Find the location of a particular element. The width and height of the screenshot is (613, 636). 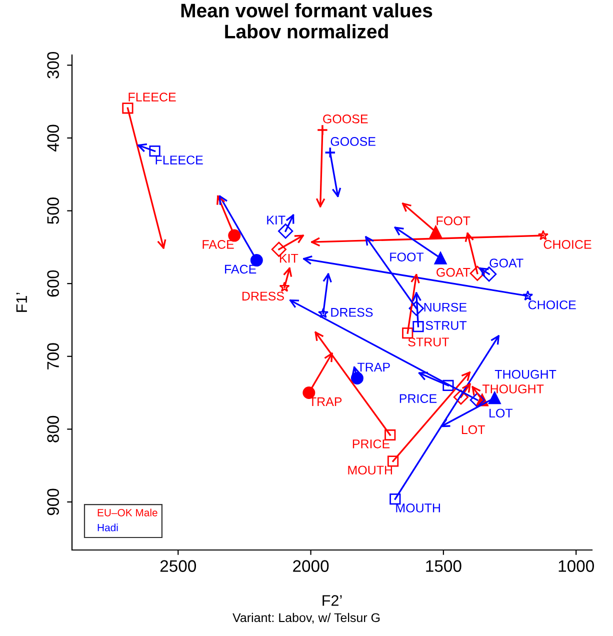

y-tick-label: 300 is located at coordinates (53, 65).